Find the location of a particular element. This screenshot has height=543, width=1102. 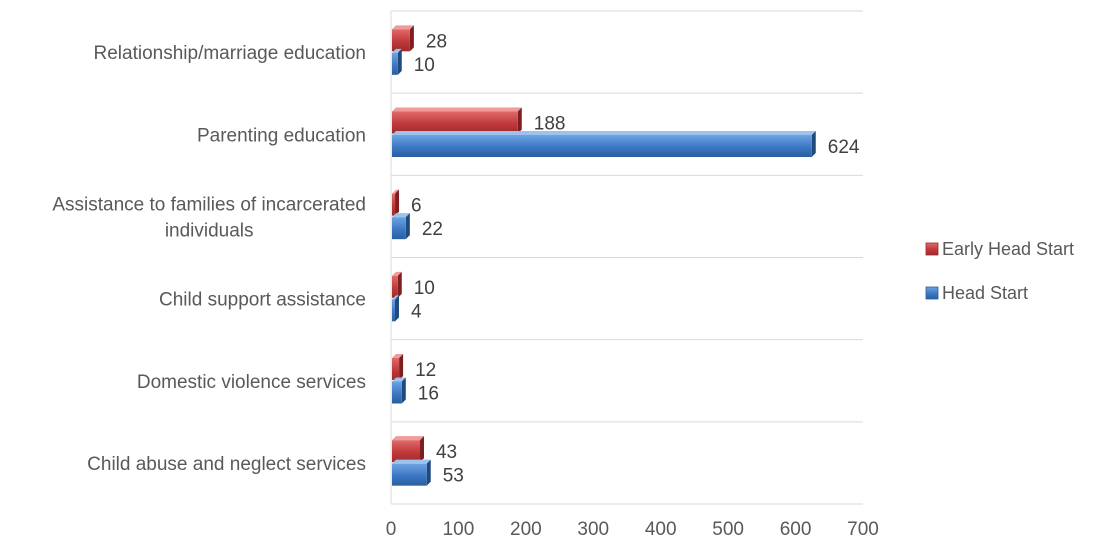

category-label: Child support assistance is located at coordinates (262, 300).